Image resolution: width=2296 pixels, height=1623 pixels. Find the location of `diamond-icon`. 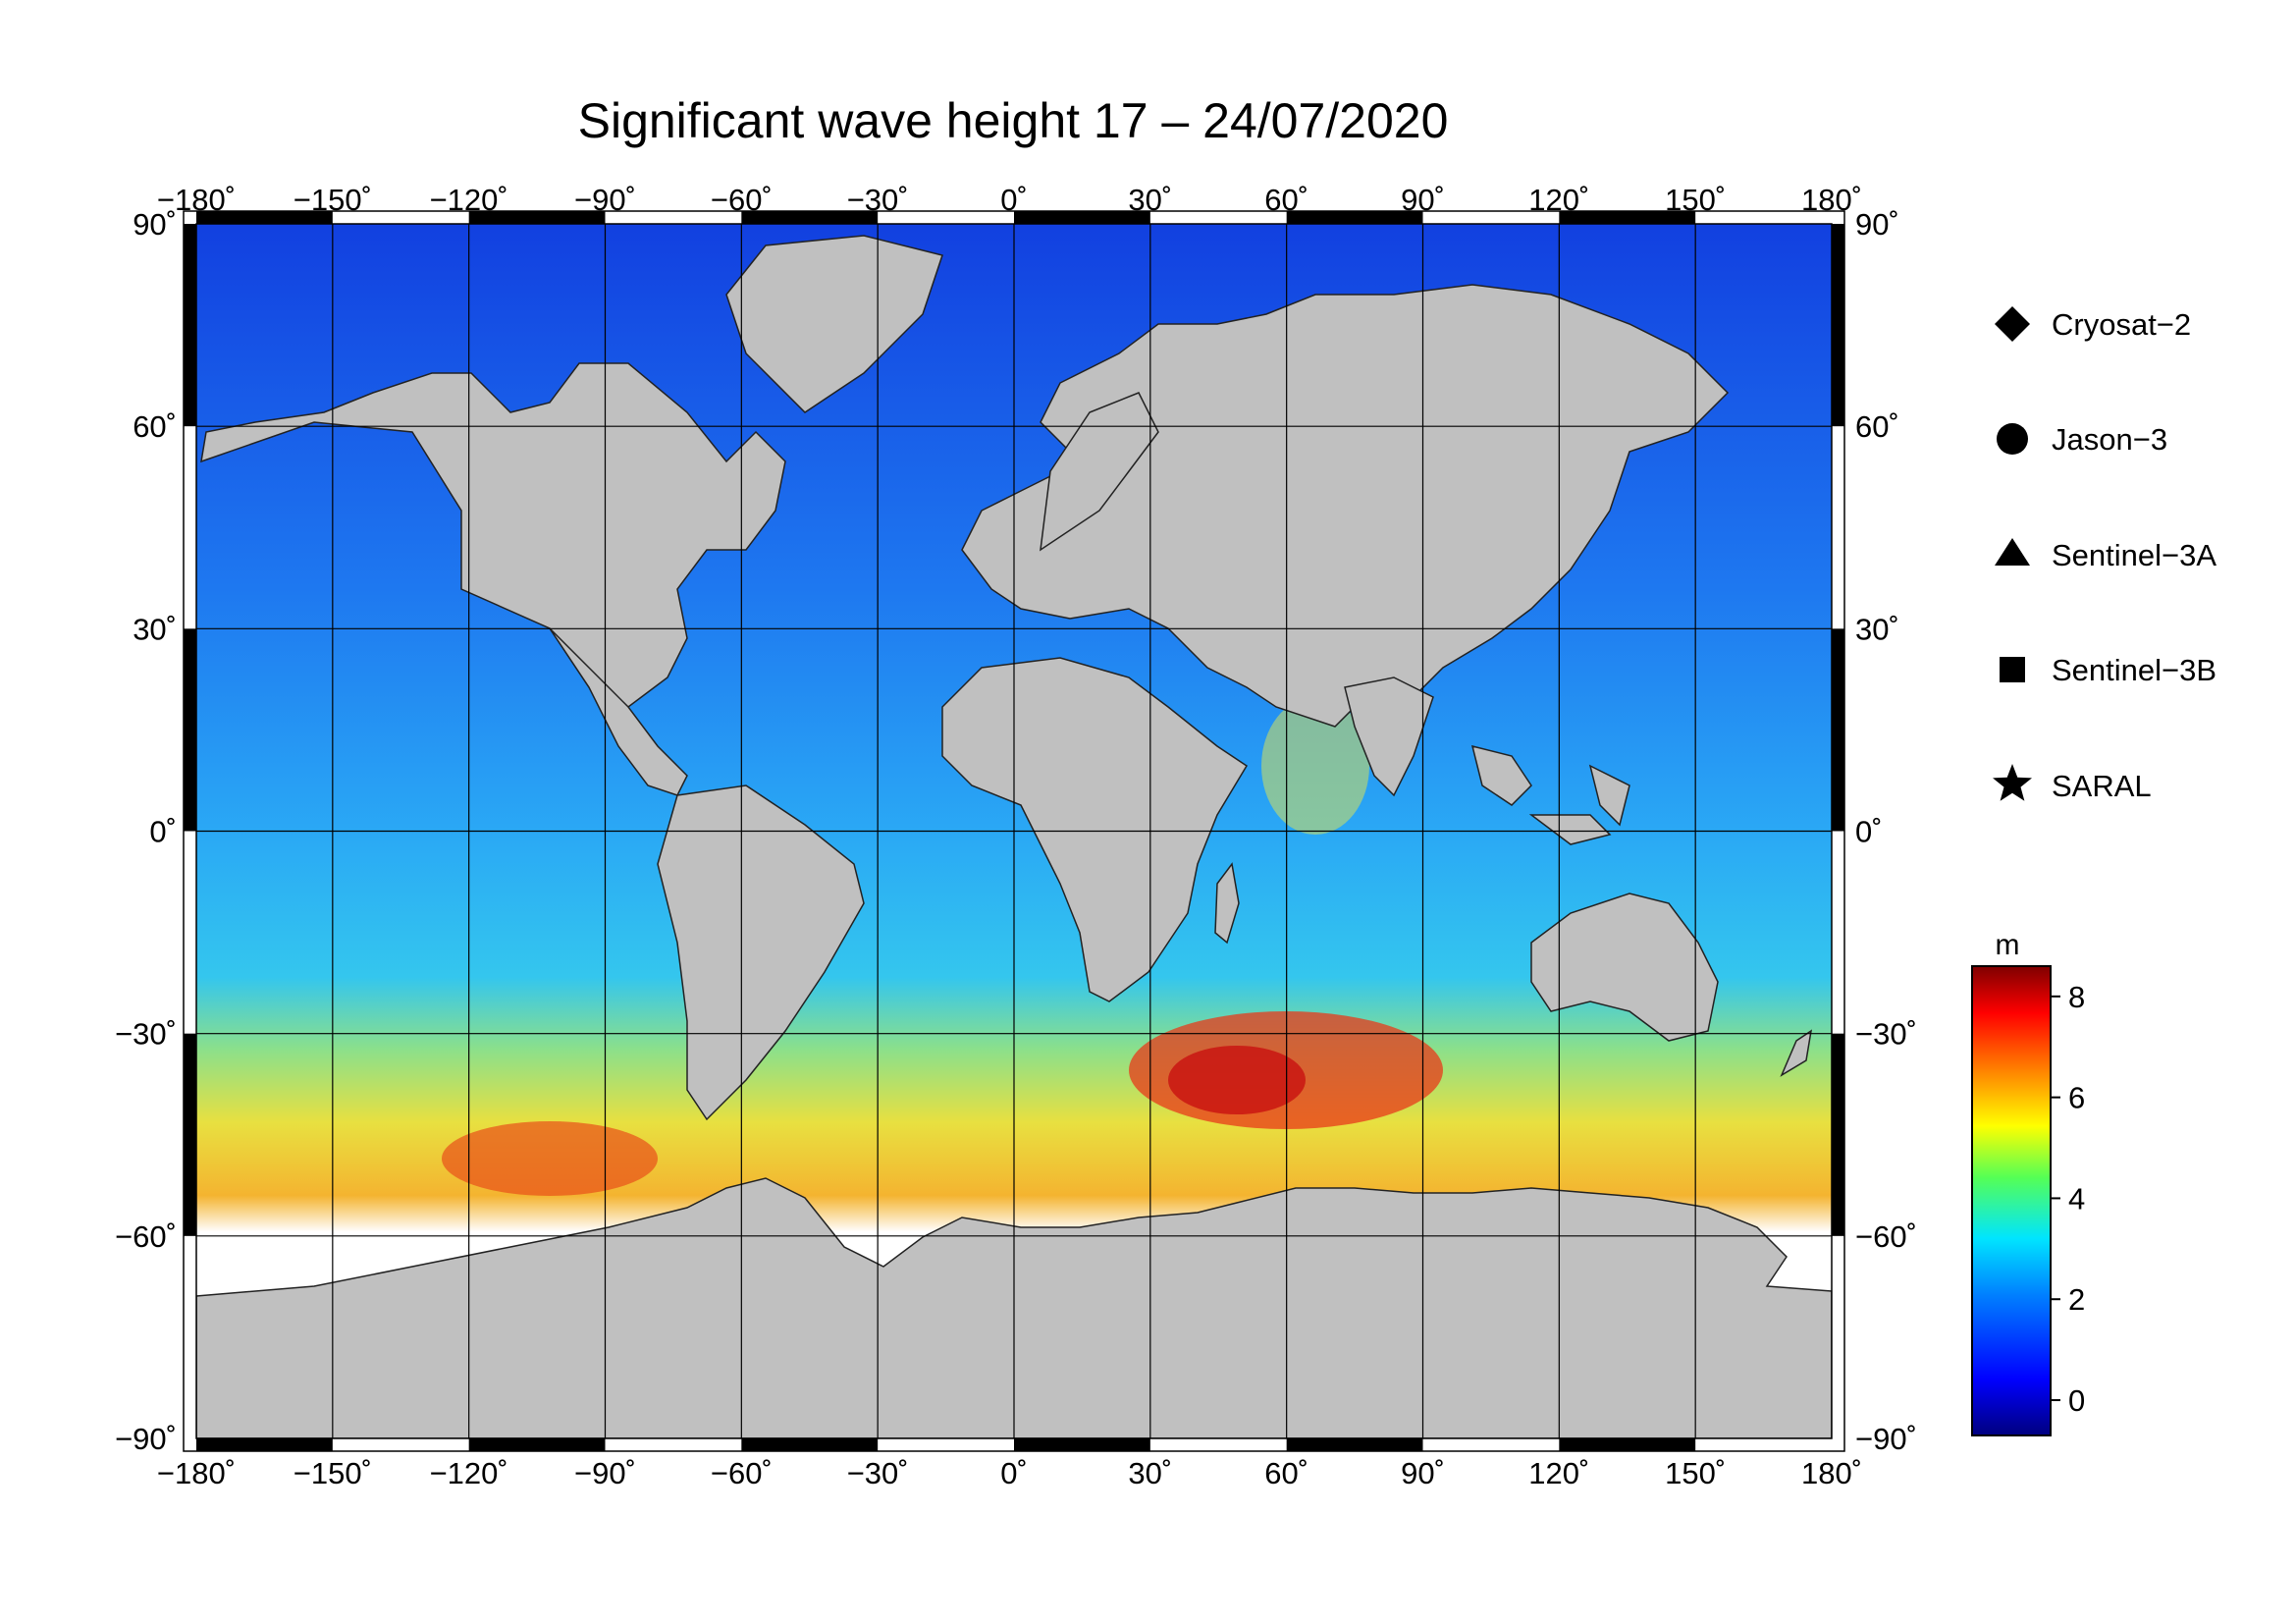

diamond-icon is located at coordinates (2012, 324).